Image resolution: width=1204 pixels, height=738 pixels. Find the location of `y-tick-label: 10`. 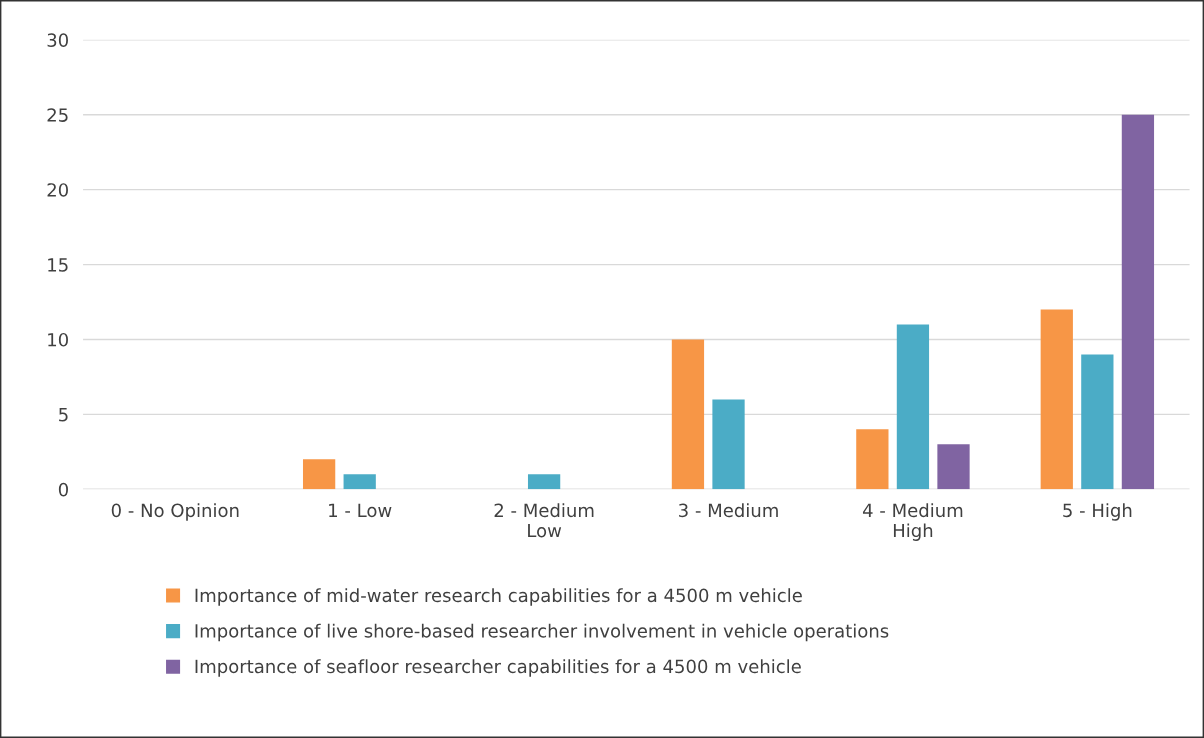

y-tick-label: 10 is located at coordinates (58, 339).